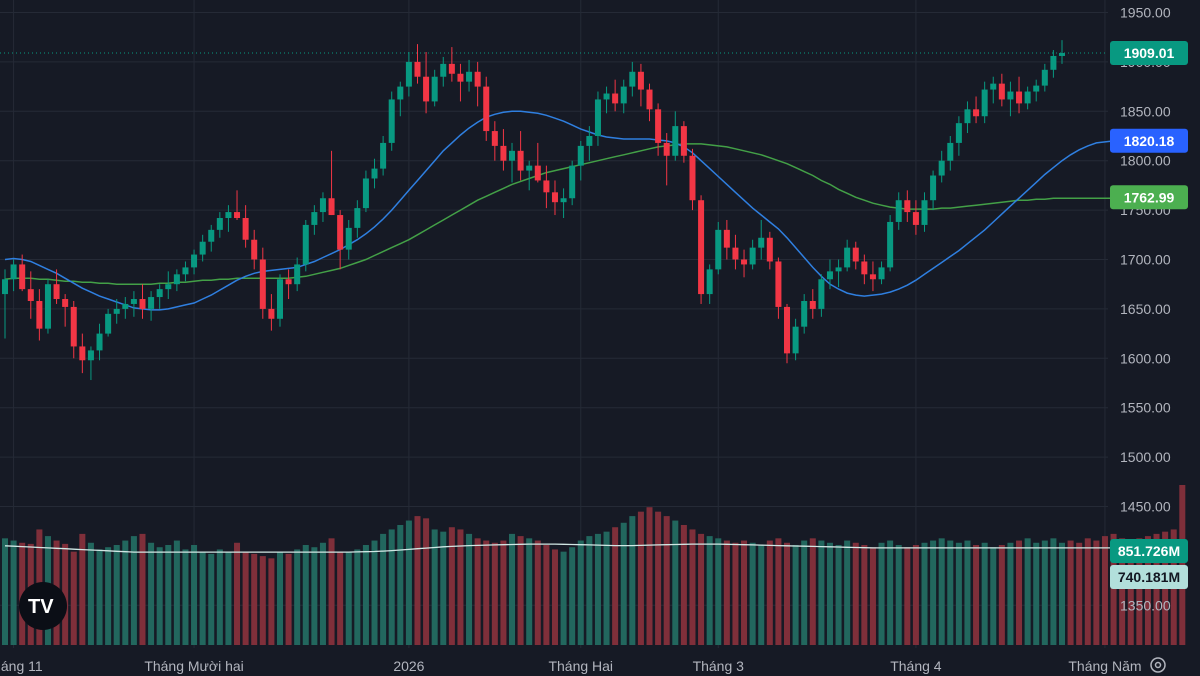 This screenshot has width=1200, height=676. I want to click on logo-badge, so click(43, 606).